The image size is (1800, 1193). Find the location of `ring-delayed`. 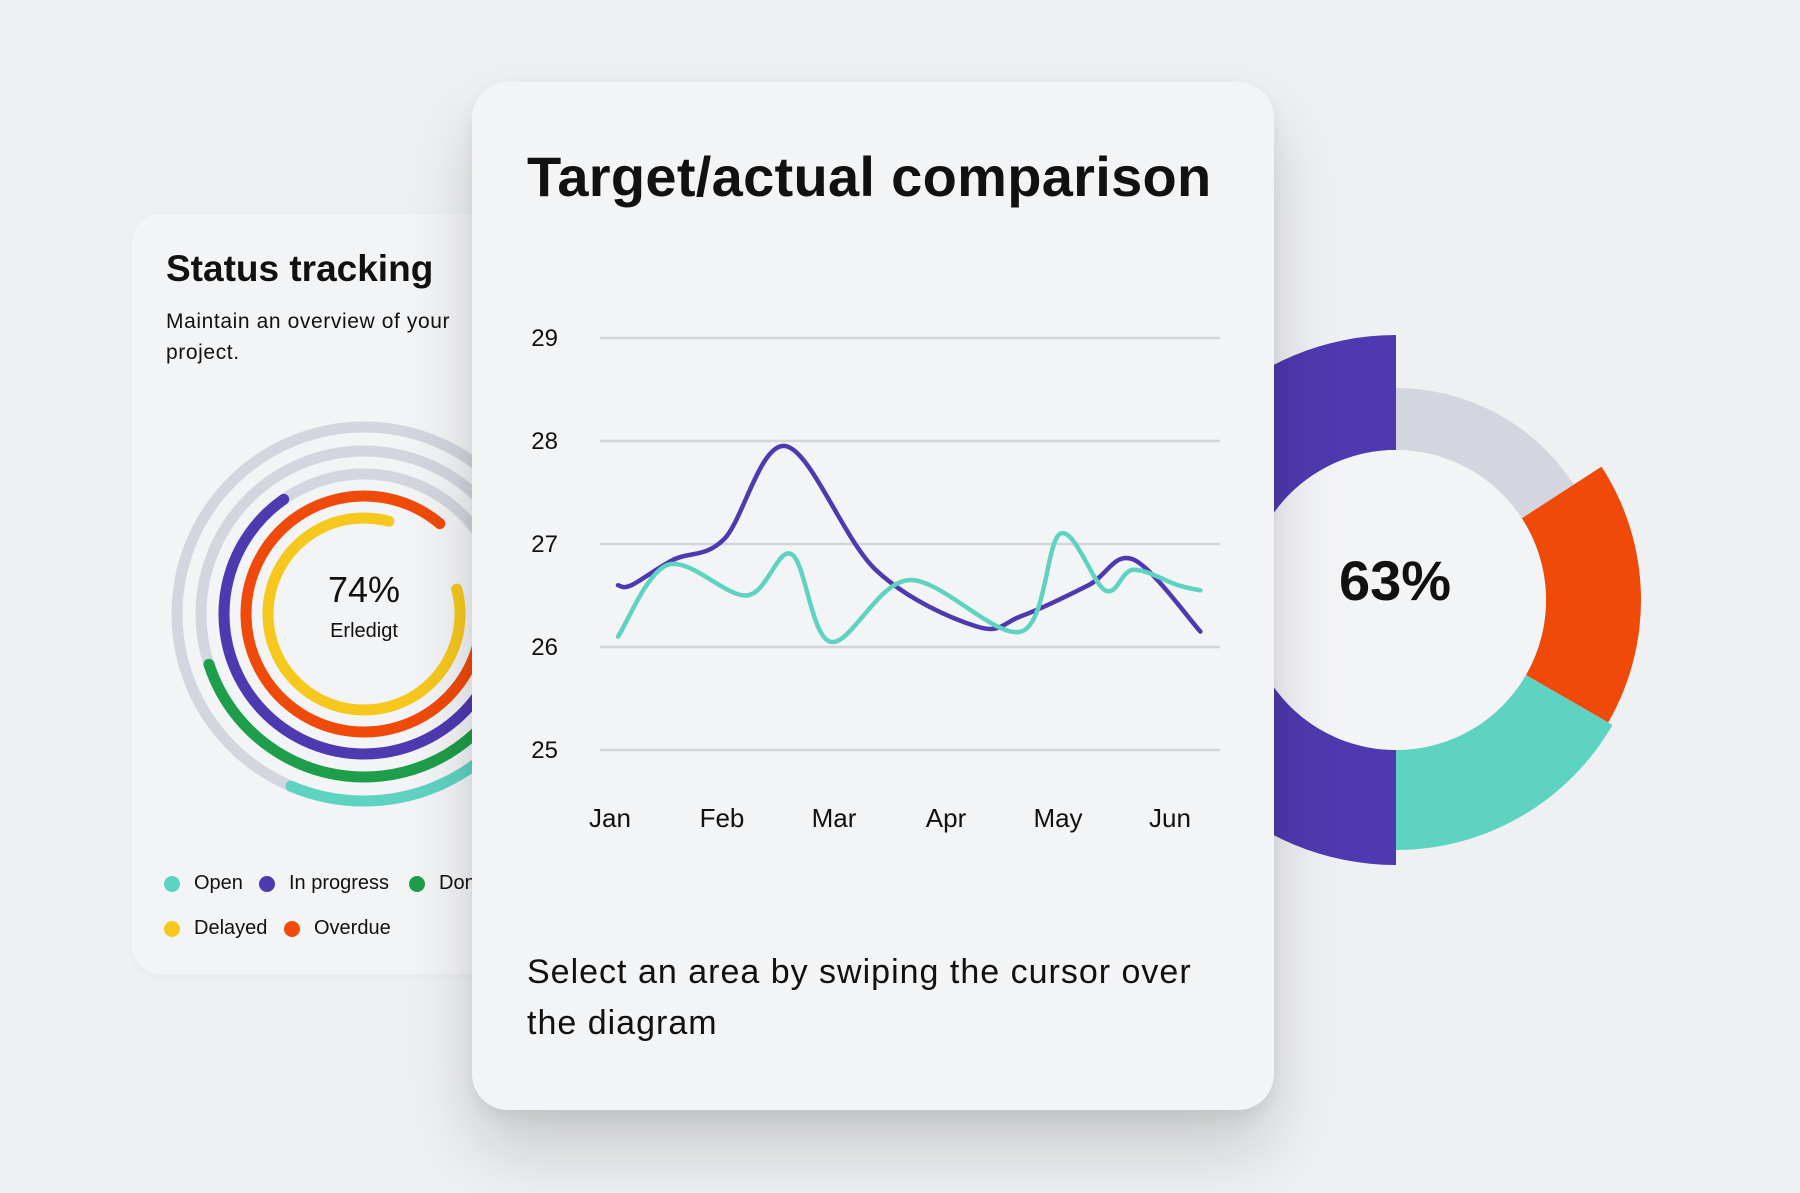

ring-delayed is located at coordinates (364, 614).